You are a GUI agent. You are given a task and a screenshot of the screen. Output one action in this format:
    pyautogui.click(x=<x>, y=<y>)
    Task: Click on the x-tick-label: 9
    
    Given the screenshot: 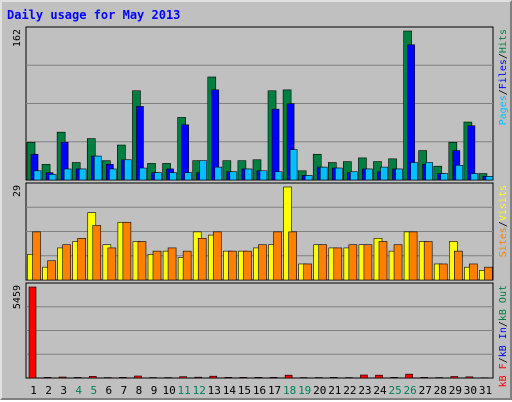 What is the action you would take?
    pyautogui.click(x=154, y=390)
    